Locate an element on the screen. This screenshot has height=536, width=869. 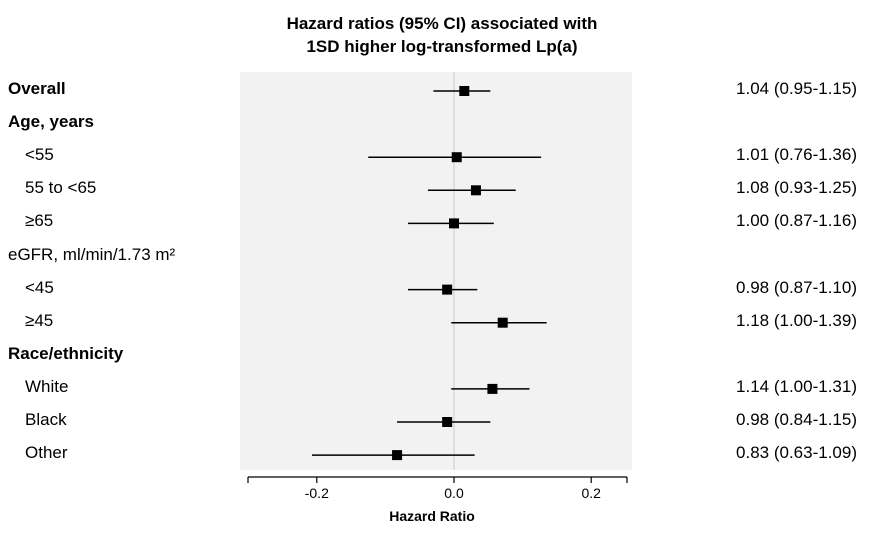
row-value: 1.00 (0.87-1.16) is located at coordinates (796, 221).